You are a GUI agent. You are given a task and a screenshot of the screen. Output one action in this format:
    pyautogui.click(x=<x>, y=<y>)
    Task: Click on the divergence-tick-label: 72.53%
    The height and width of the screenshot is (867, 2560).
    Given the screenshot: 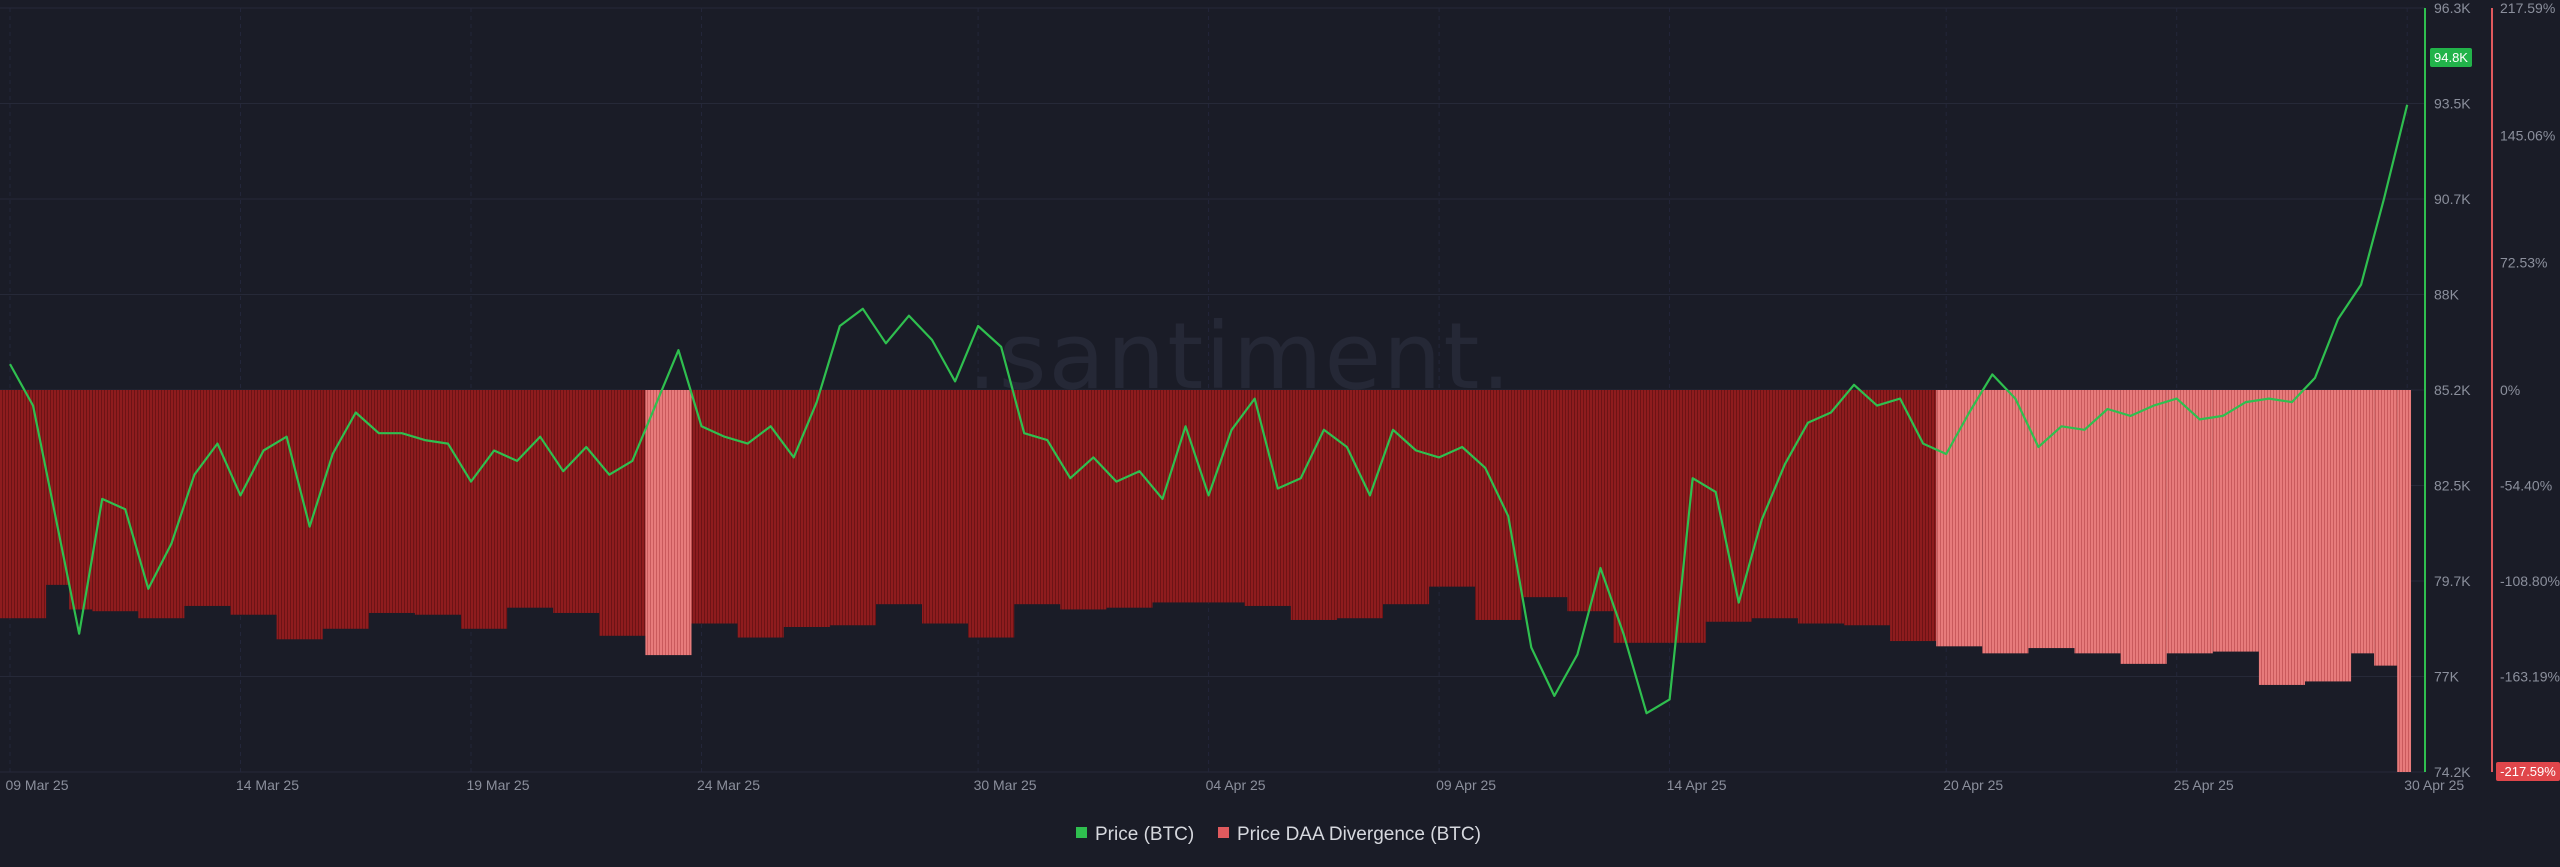 What is the action you would take?
    pyautogui.click(x=2523, y=263)
    